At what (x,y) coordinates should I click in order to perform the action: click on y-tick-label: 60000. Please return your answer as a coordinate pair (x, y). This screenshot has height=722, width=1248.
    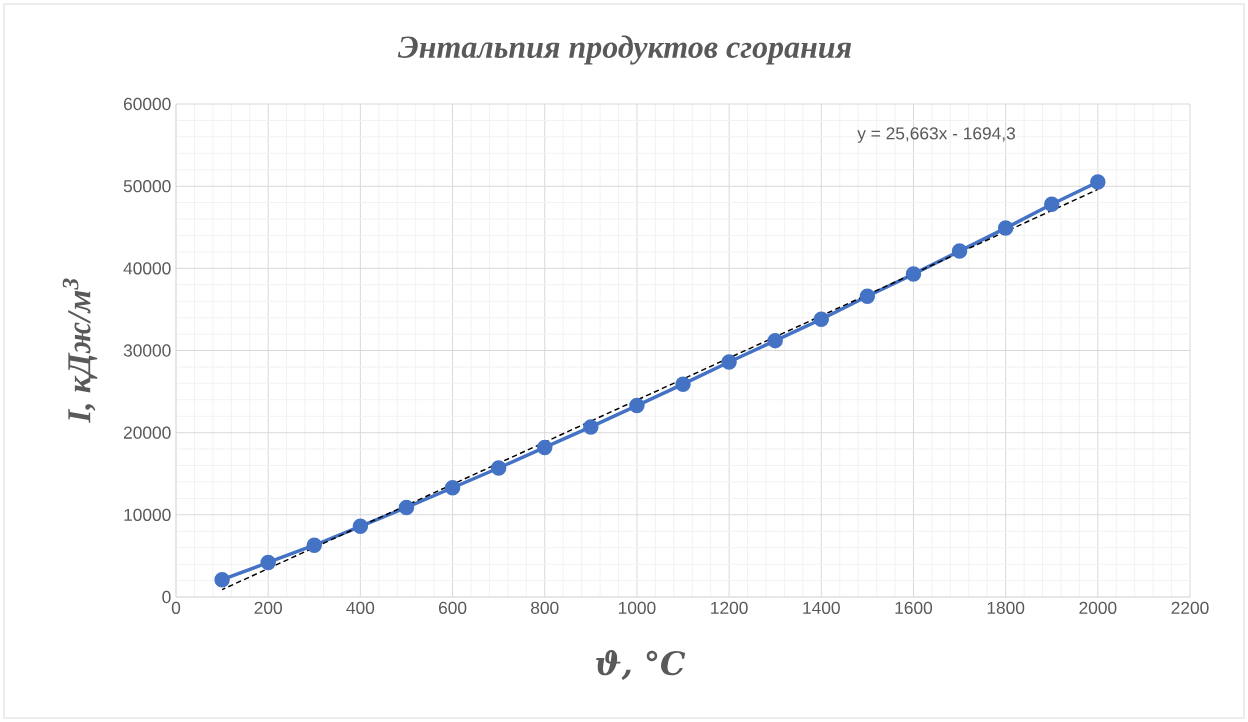
    Looking at the image, I should click on (147, 104).